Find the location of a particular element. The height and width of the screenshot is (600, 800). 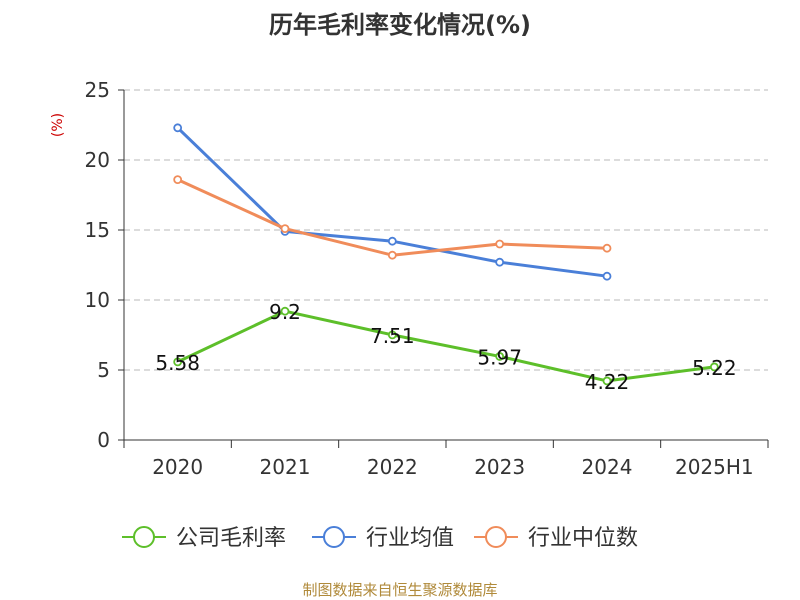

legend-label: 公司毛利率 is located at coordinates (231, 538).